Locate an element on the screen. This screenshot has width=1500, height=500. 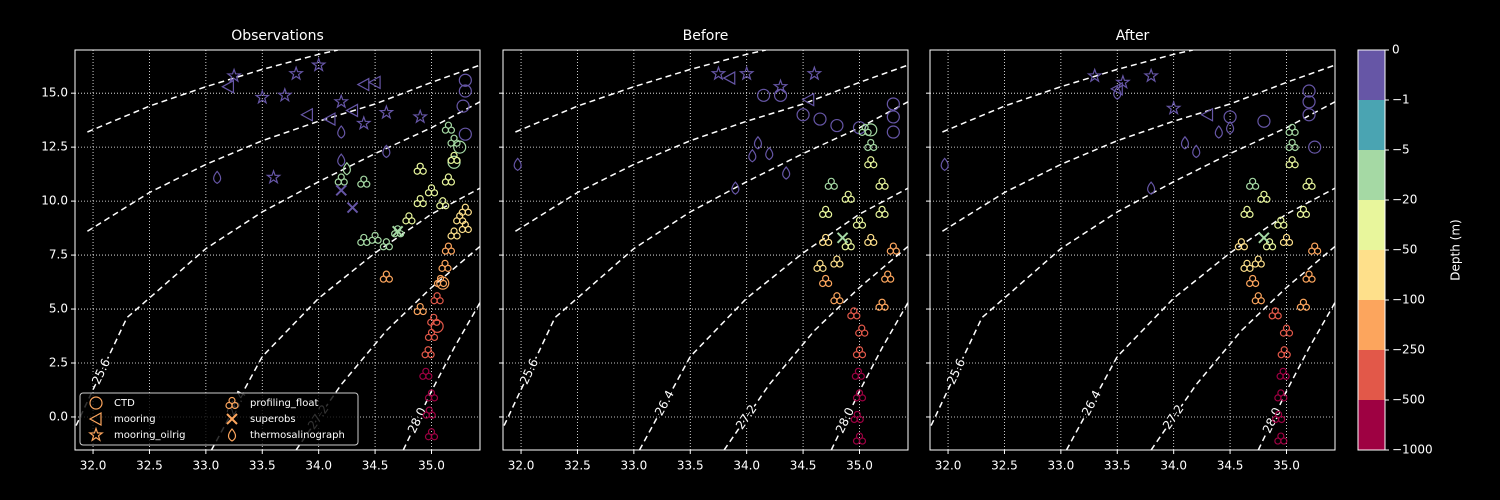
x-tick-label: 32.0 is located at coordinates (948, 466).